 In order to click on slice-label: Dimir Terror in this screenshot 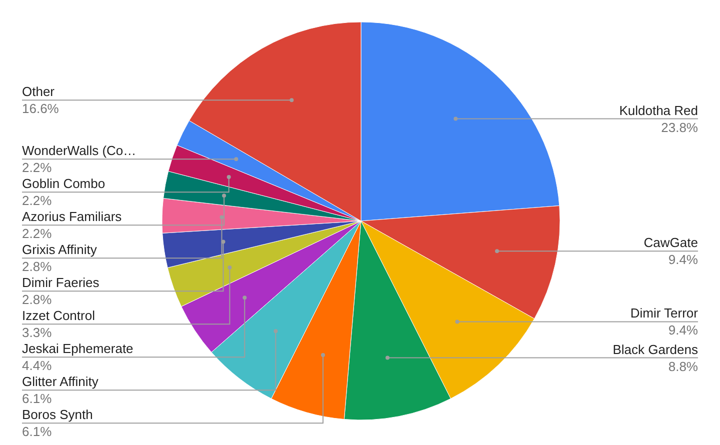, I will do `click(664, 313)`.